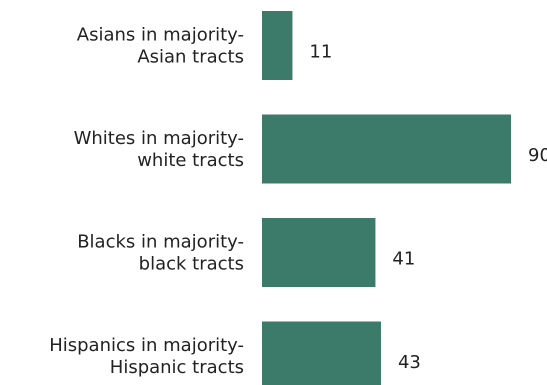 This screenshot has width=547, height=385. I want to click on category-label-0-line-0: Asians in majority-, so click(160, 35).